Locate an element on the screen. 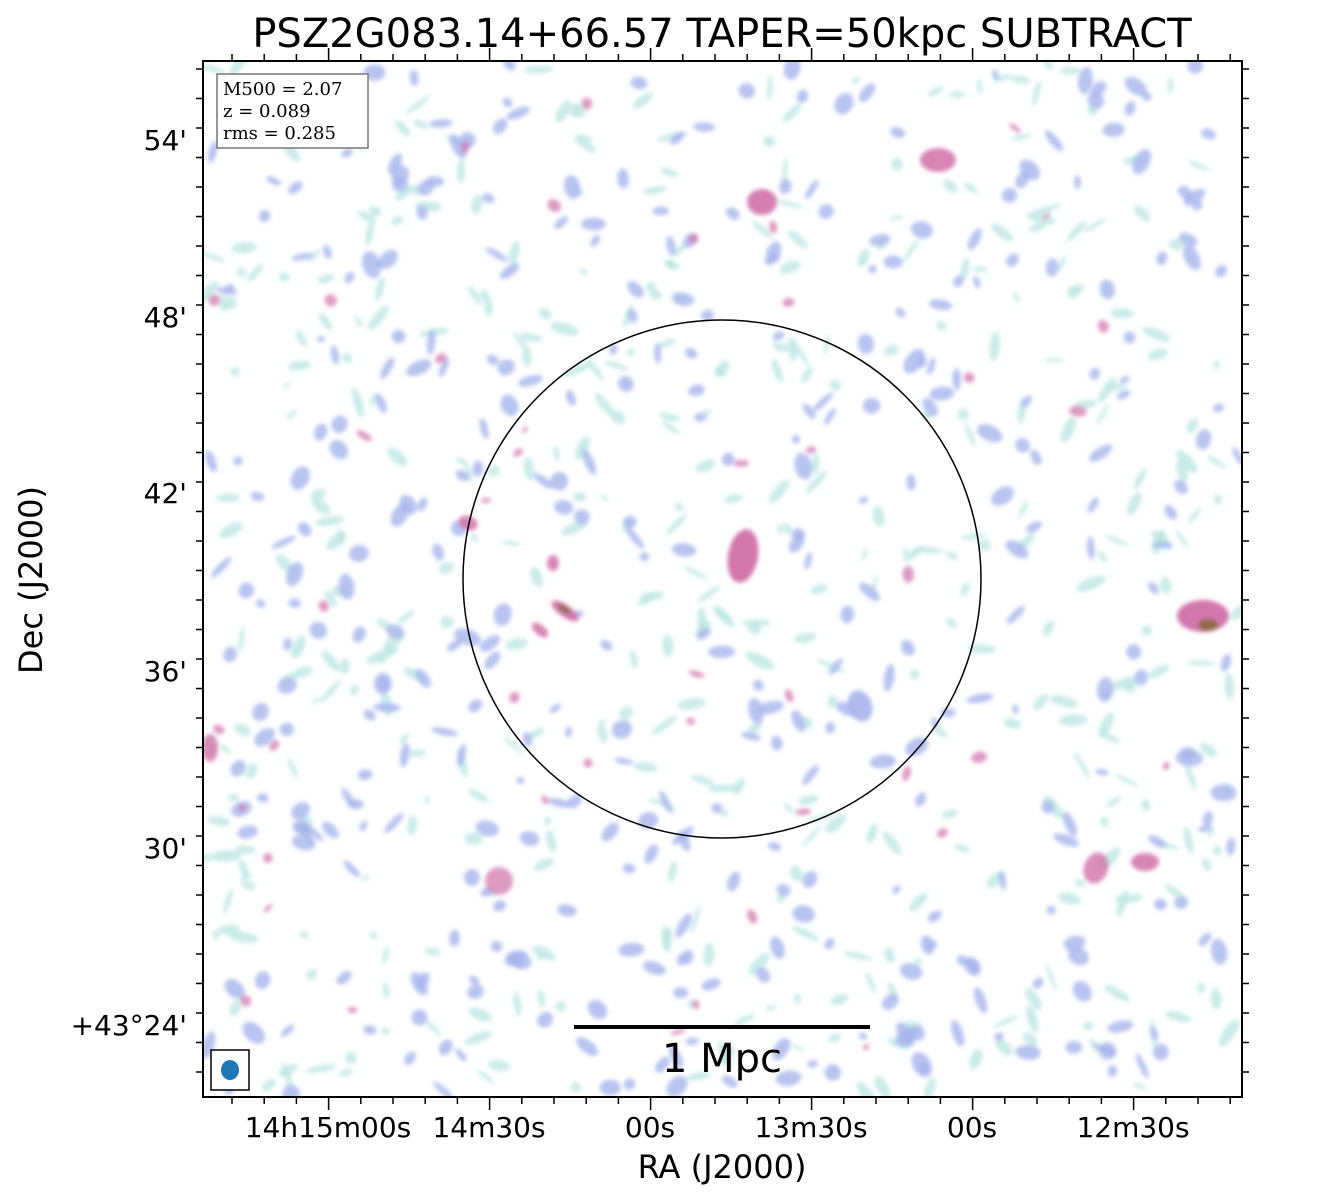 This screenshot has height=1200, width=1321. scale-bar: 1 Mpc is located at coordinates (722, 1053).